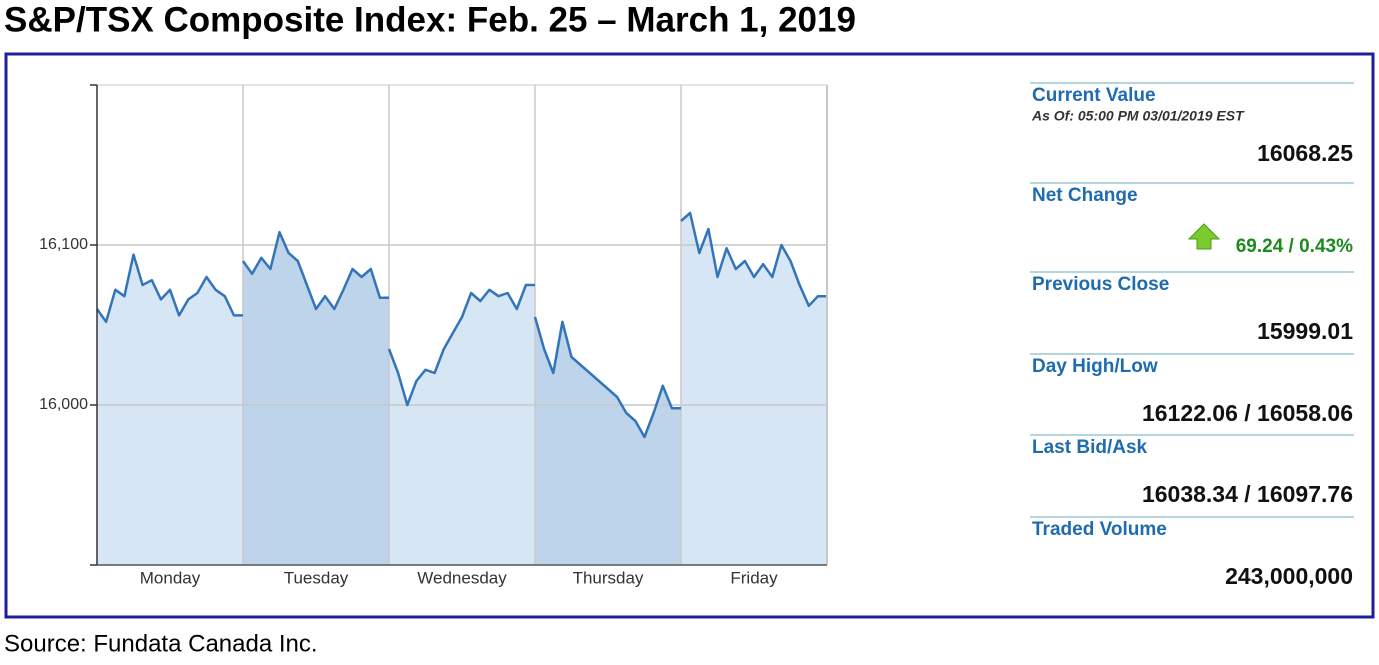 The image size is (1379, 665). Describe the element at coordinates (1085, 195) in the screenshot. I see `panel-label: Net Change` at that location.